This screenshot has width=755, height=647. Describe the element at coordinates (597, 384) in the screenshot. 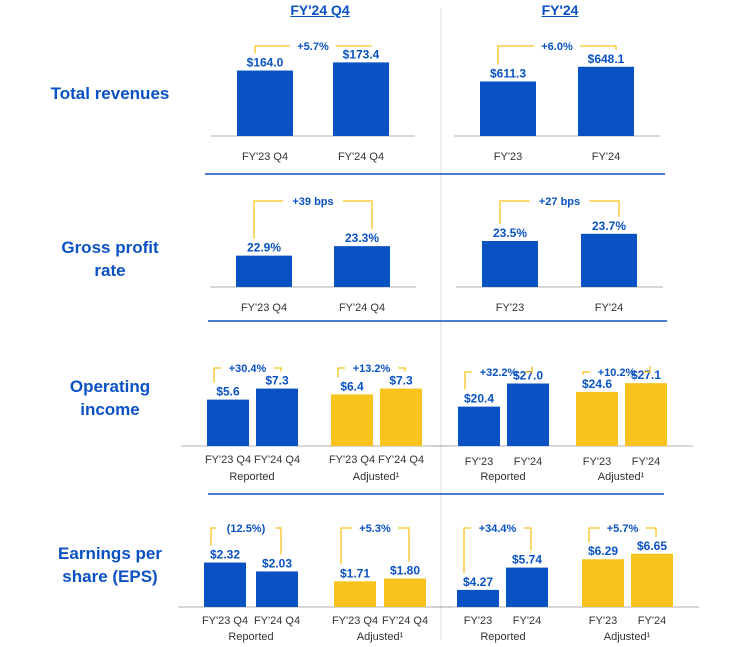

I see `data-label: $24.6` at that location.